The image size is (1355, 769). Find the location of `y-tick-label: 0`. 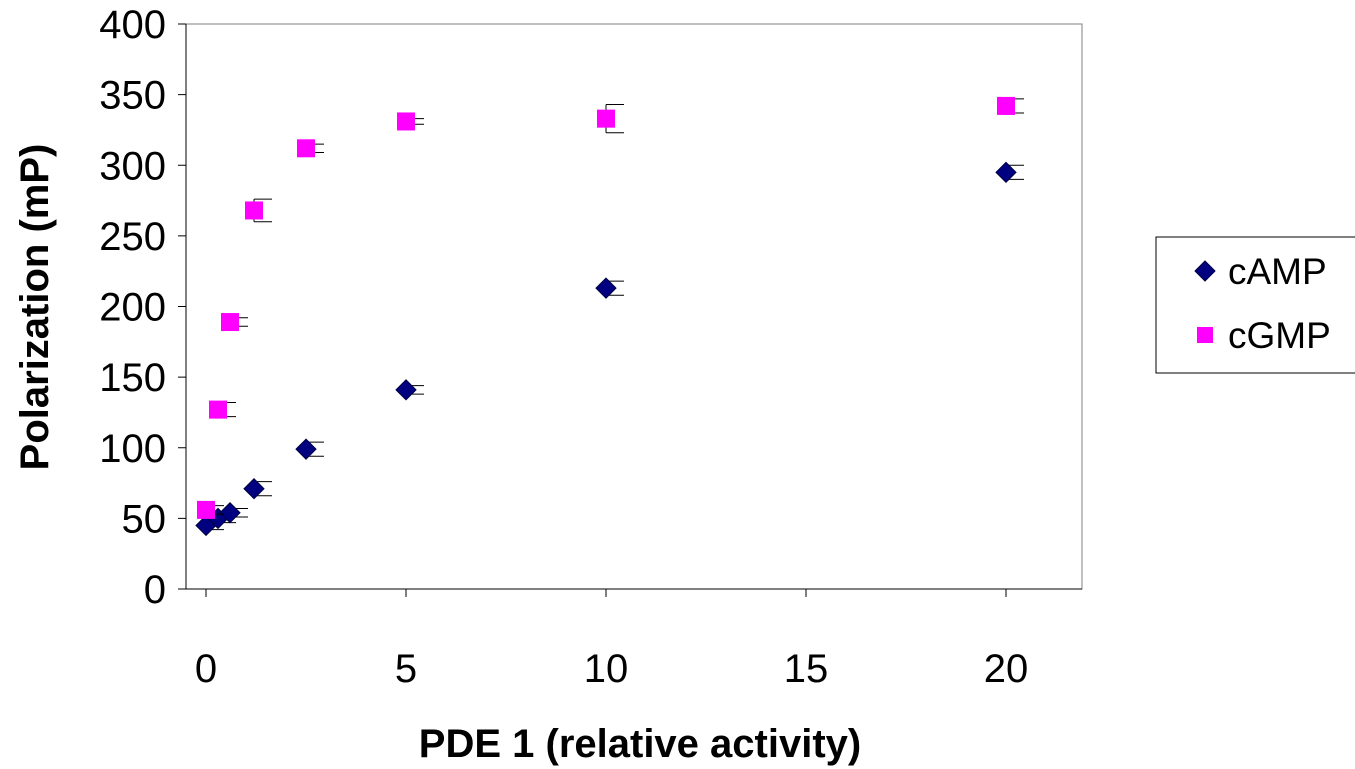

y-tick-label: 0 is located at coordinates (155, 590).